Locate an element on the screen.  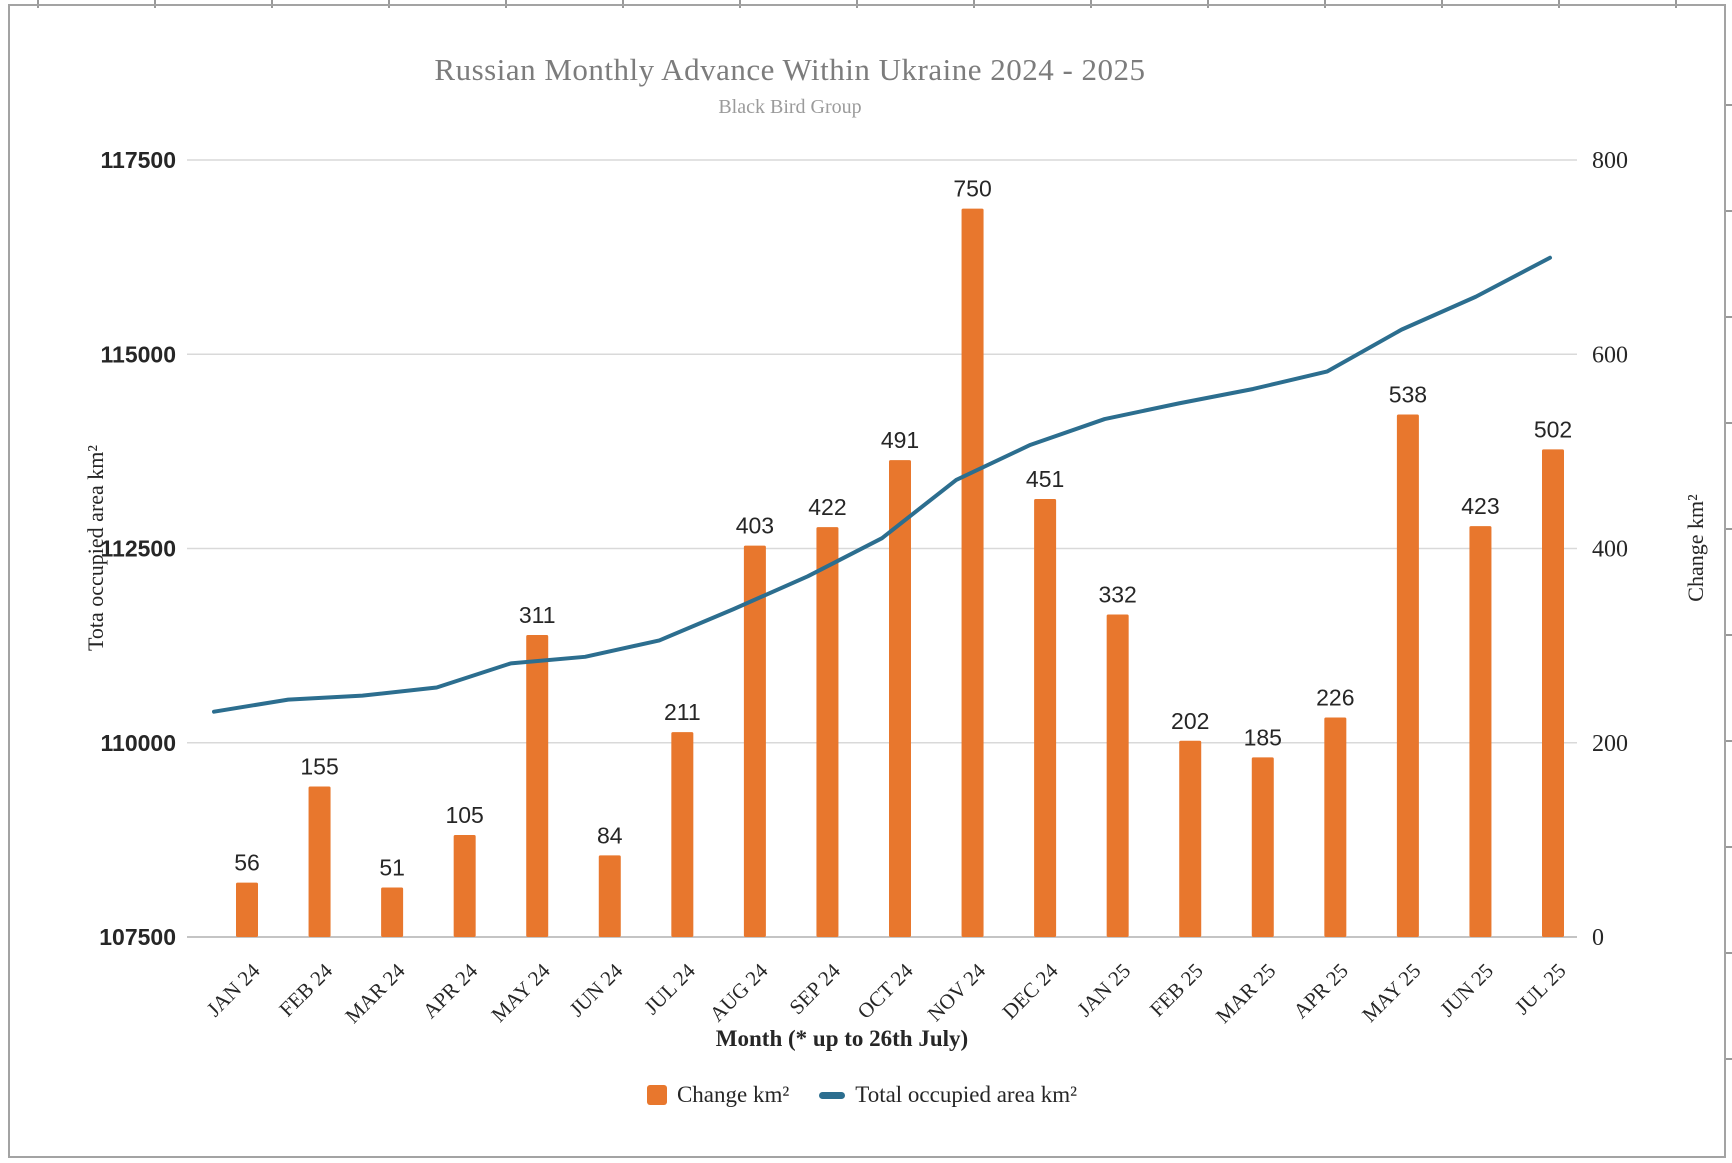
bar-value-label: 451 is located at coordinates (1045, 479).